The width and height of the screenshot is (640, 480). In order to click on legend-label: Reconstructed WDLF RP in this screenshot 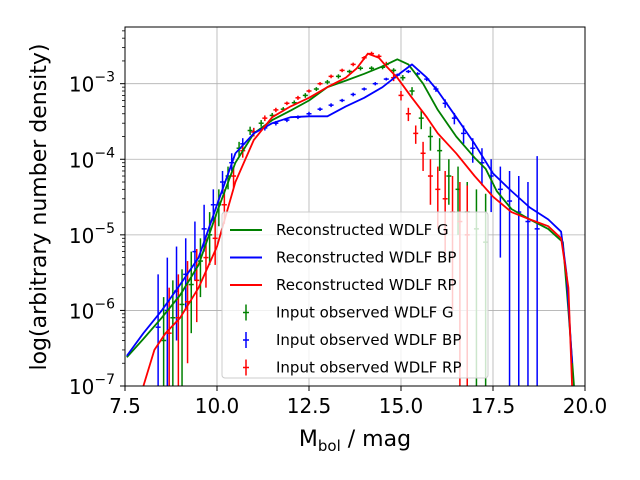, I will do `click(366, 285)`.